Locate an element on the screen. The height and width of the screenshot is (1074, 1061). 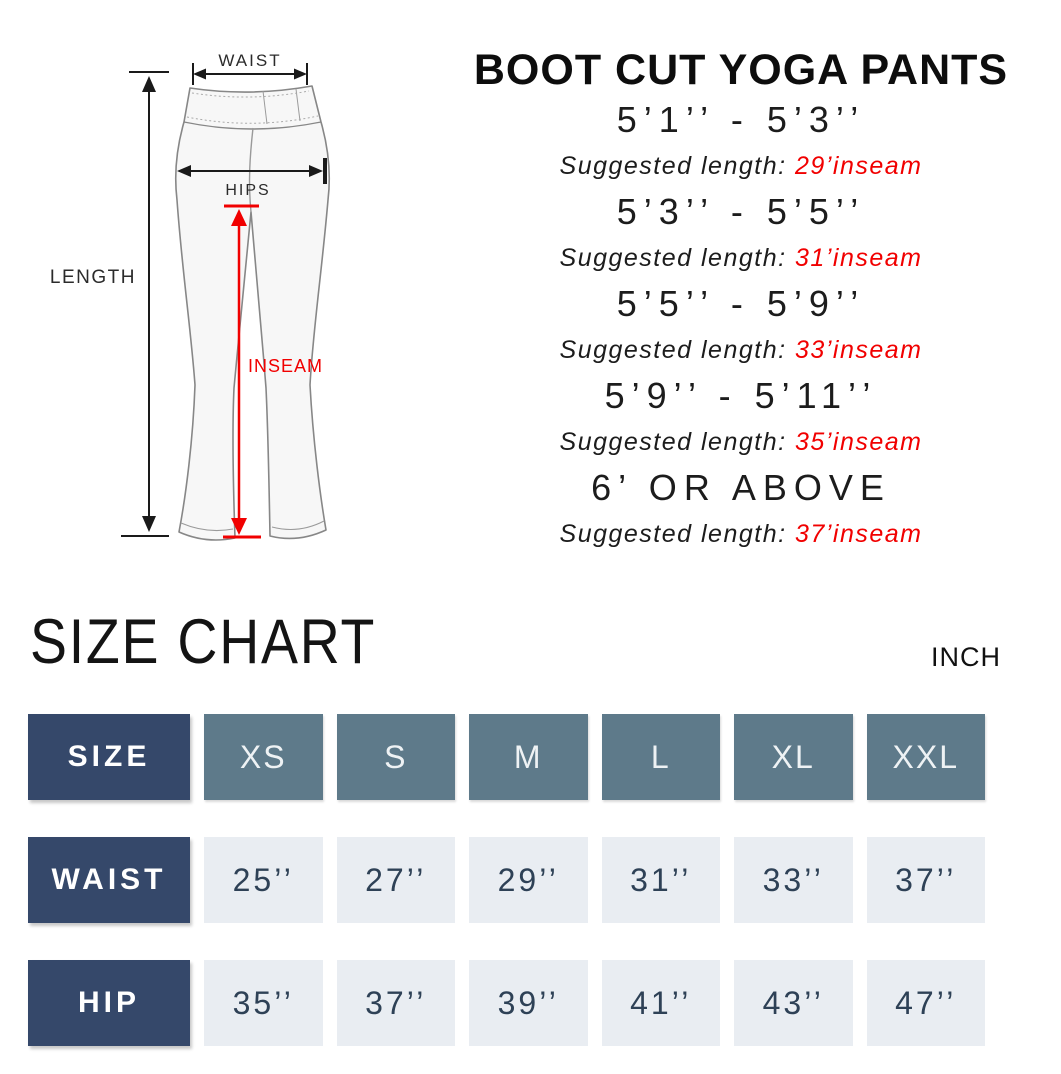
suggested-inseam-value: 35’inseam is located at coordinates (859, 442).